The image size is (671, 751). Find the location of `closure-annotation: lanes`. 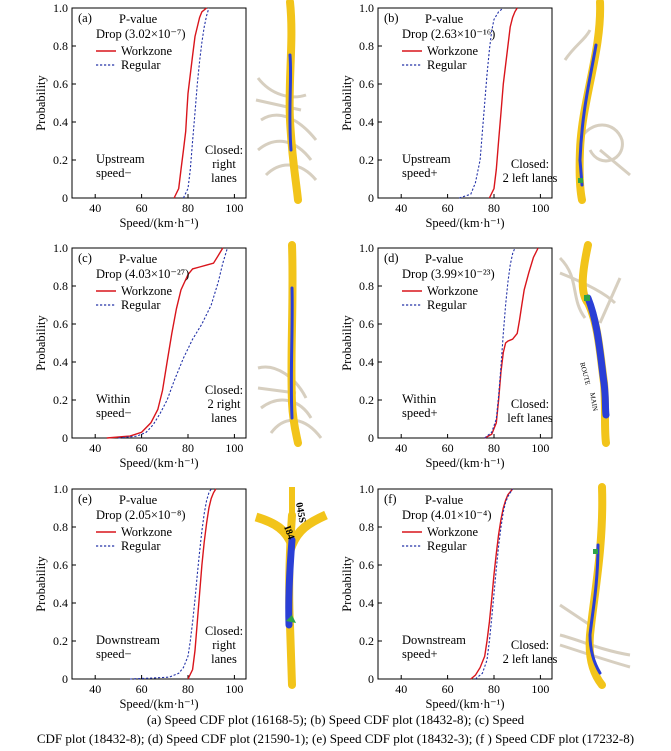

closure-annotation: lanes is located at coordinates (224, 418).